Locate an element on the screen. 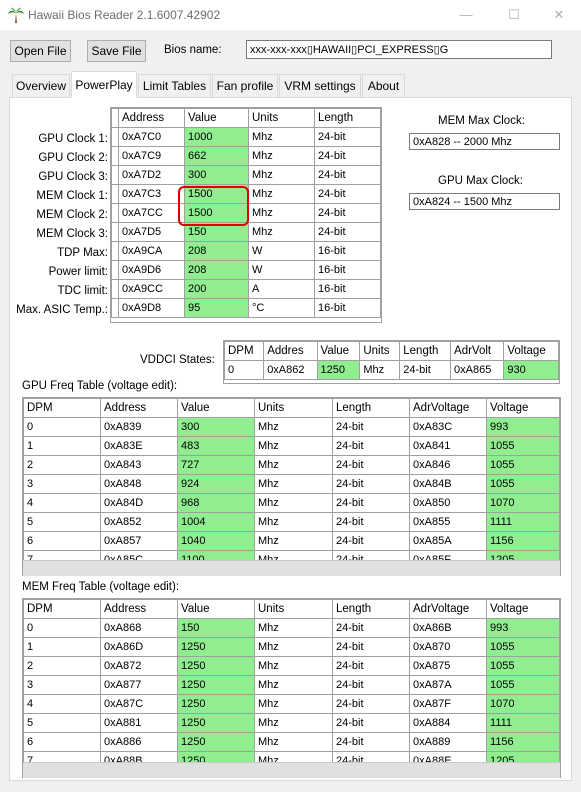  vddci-cell: 24-bit is located at coordinates (425, 370).